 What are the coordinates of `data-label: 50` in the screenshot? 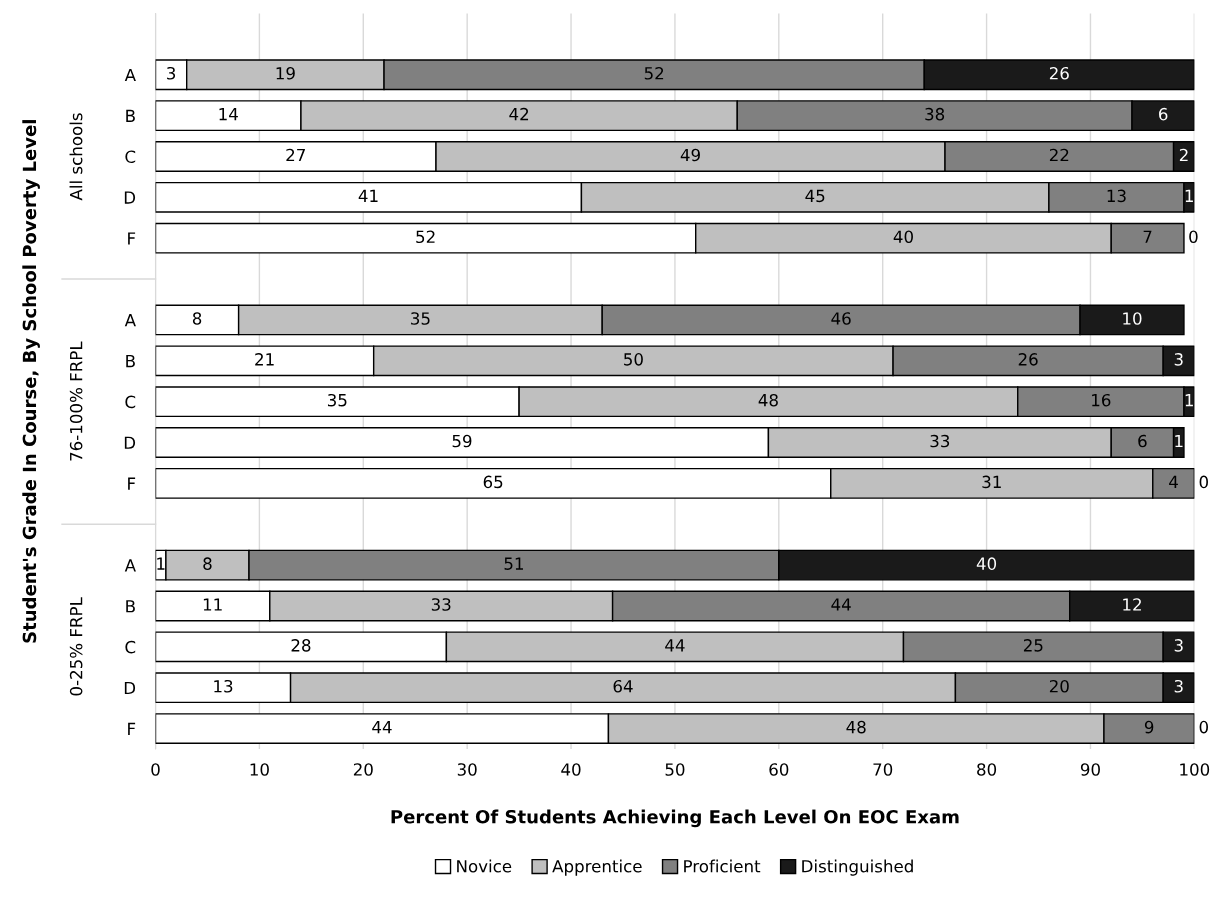 It's located at (633, 359).